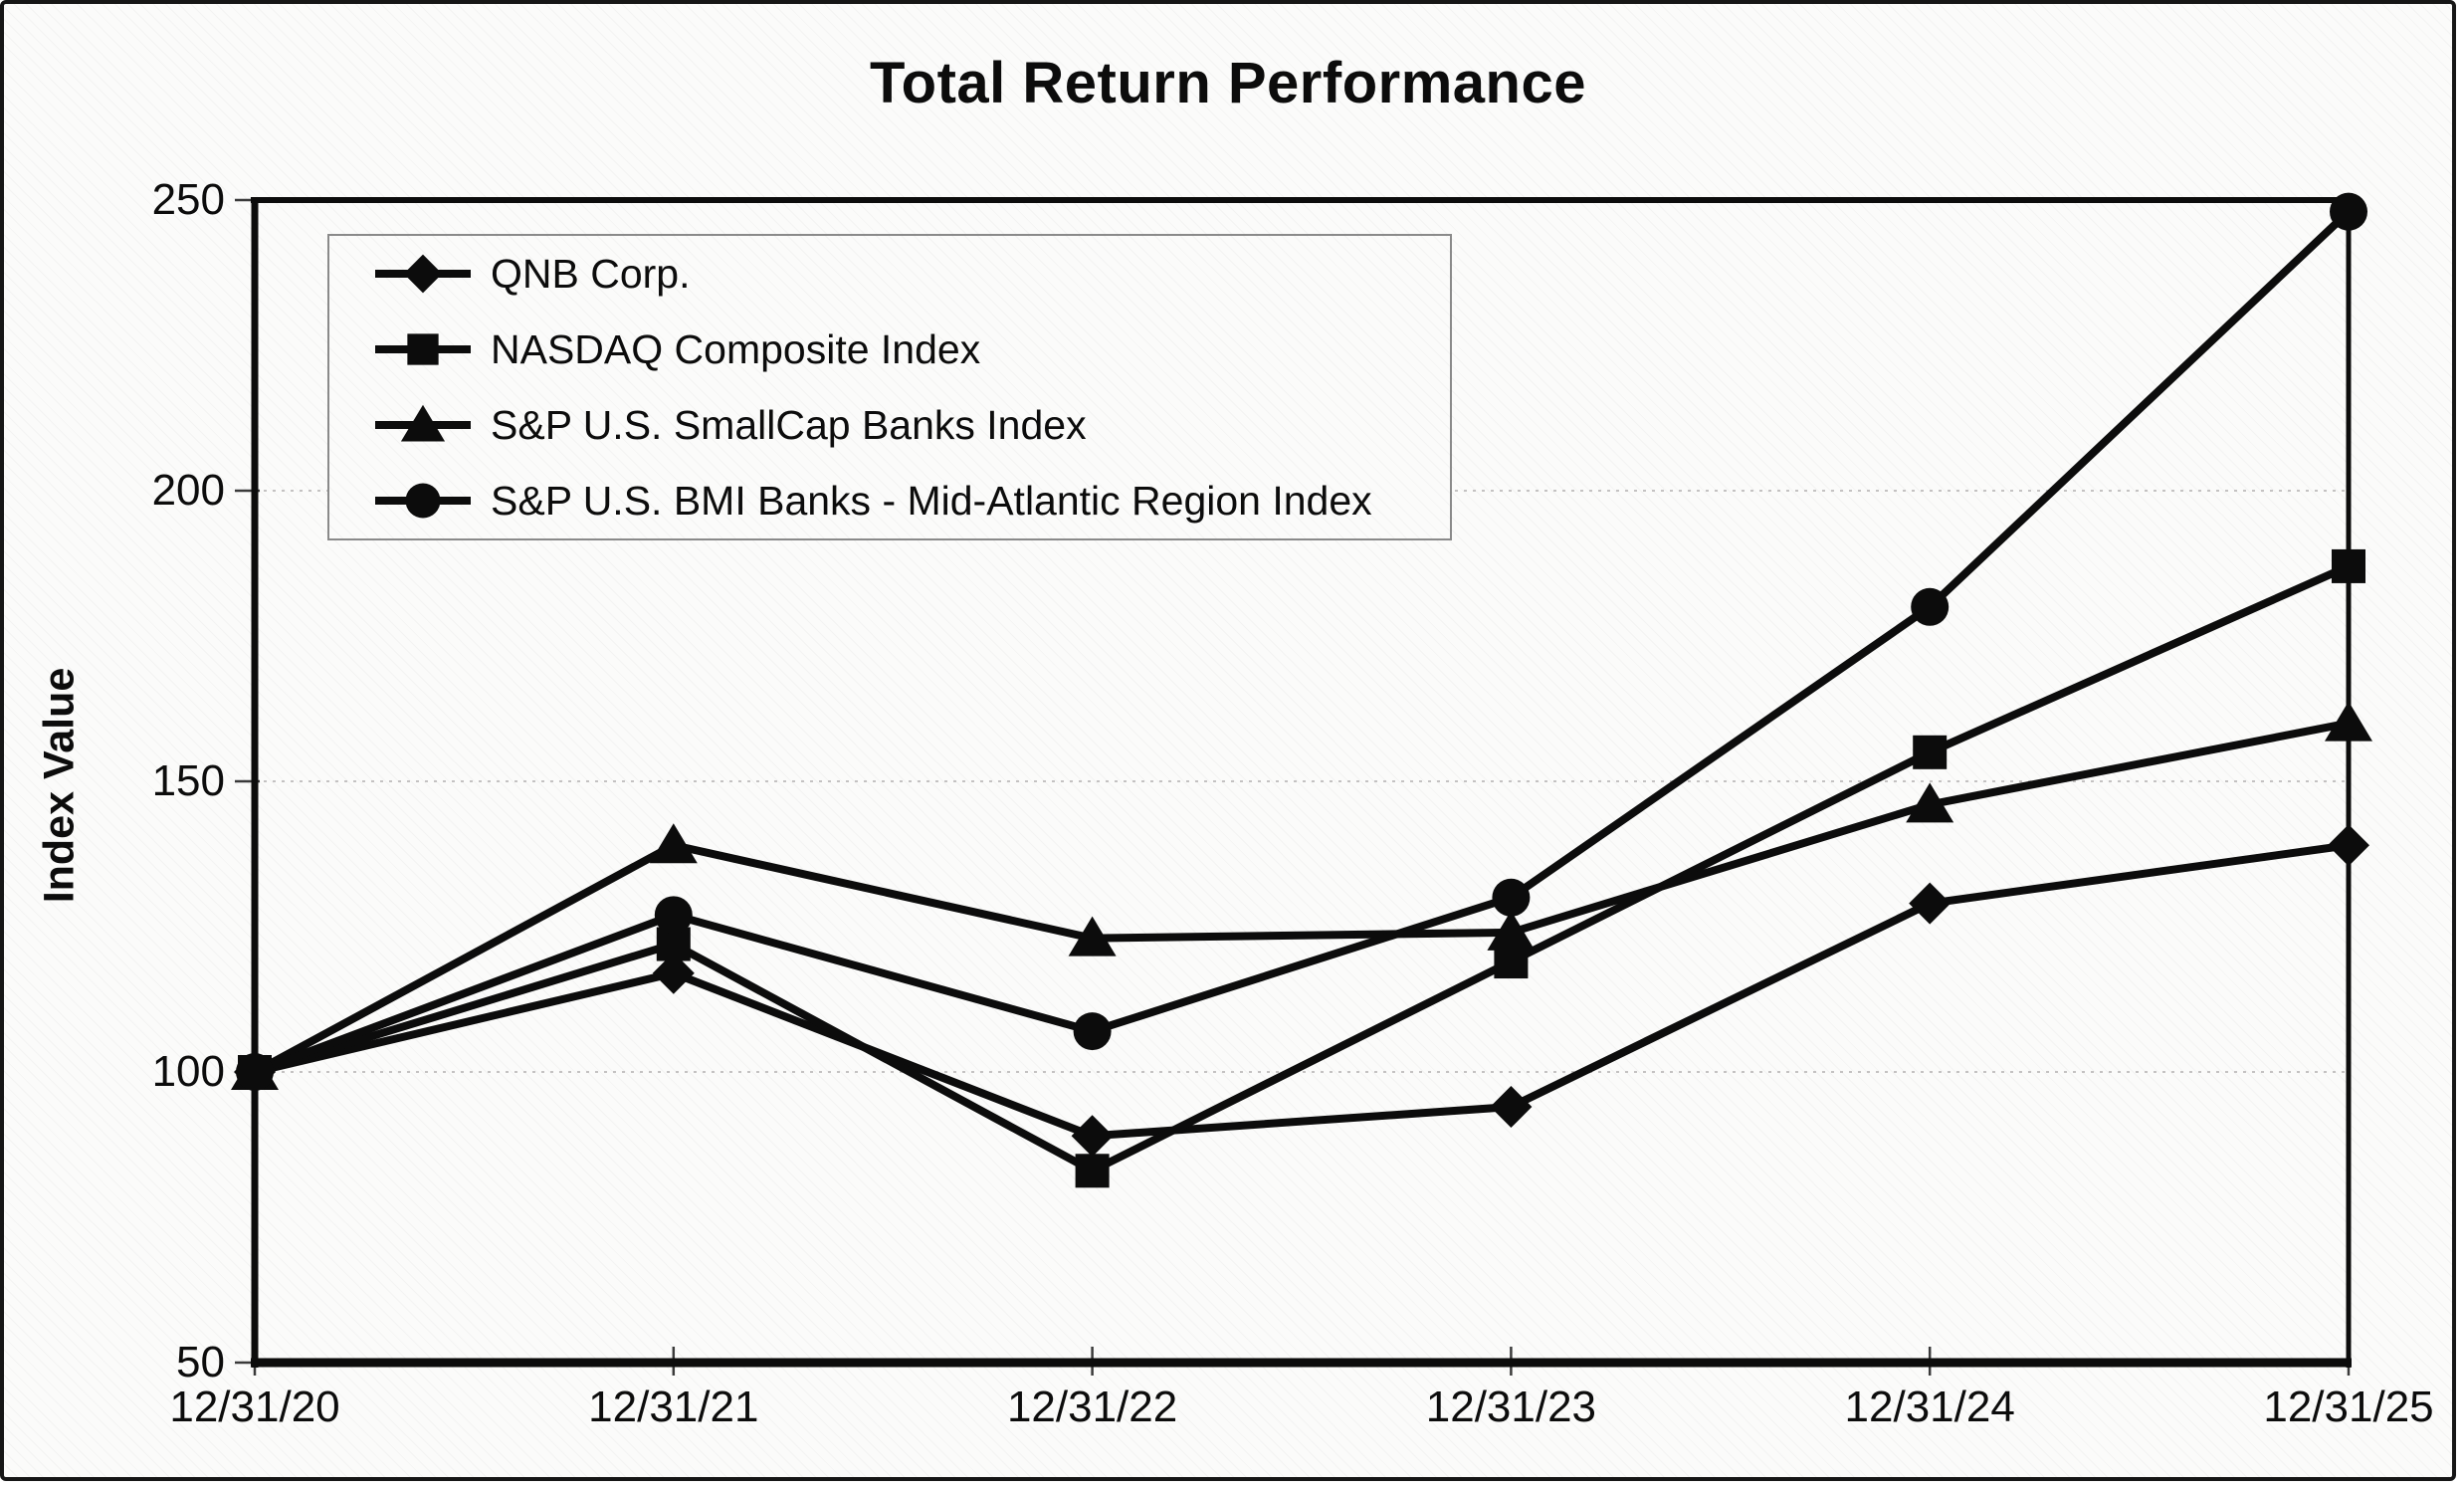 Image resolution: width=2464 pixels, height=1489 pixels. What do you see at coordinates (890, 274) in the screenshot?
I see `legend-item-0: QNB Corp.` at bounding box center [890, 274].